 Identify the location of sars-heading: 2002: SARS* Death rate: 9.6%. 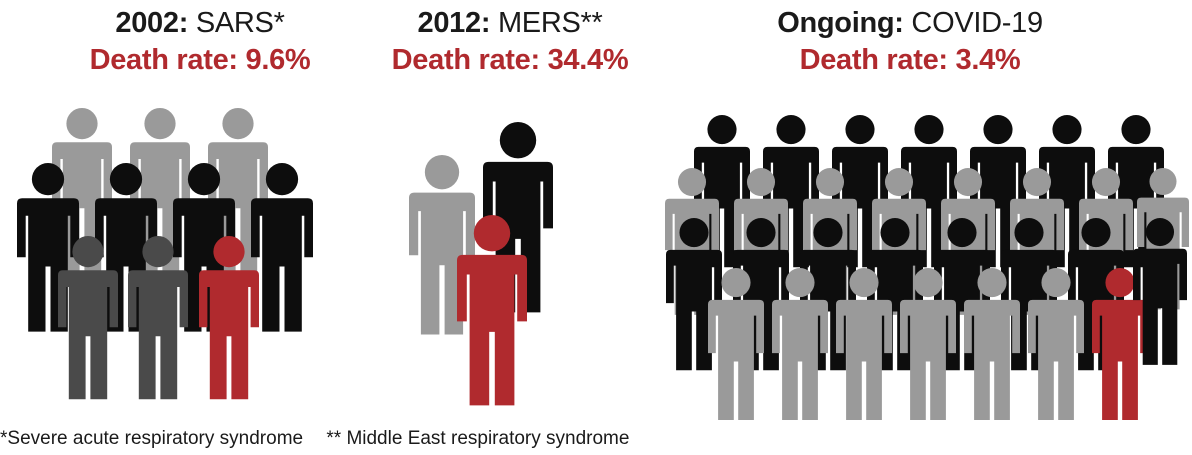
(200, 42).